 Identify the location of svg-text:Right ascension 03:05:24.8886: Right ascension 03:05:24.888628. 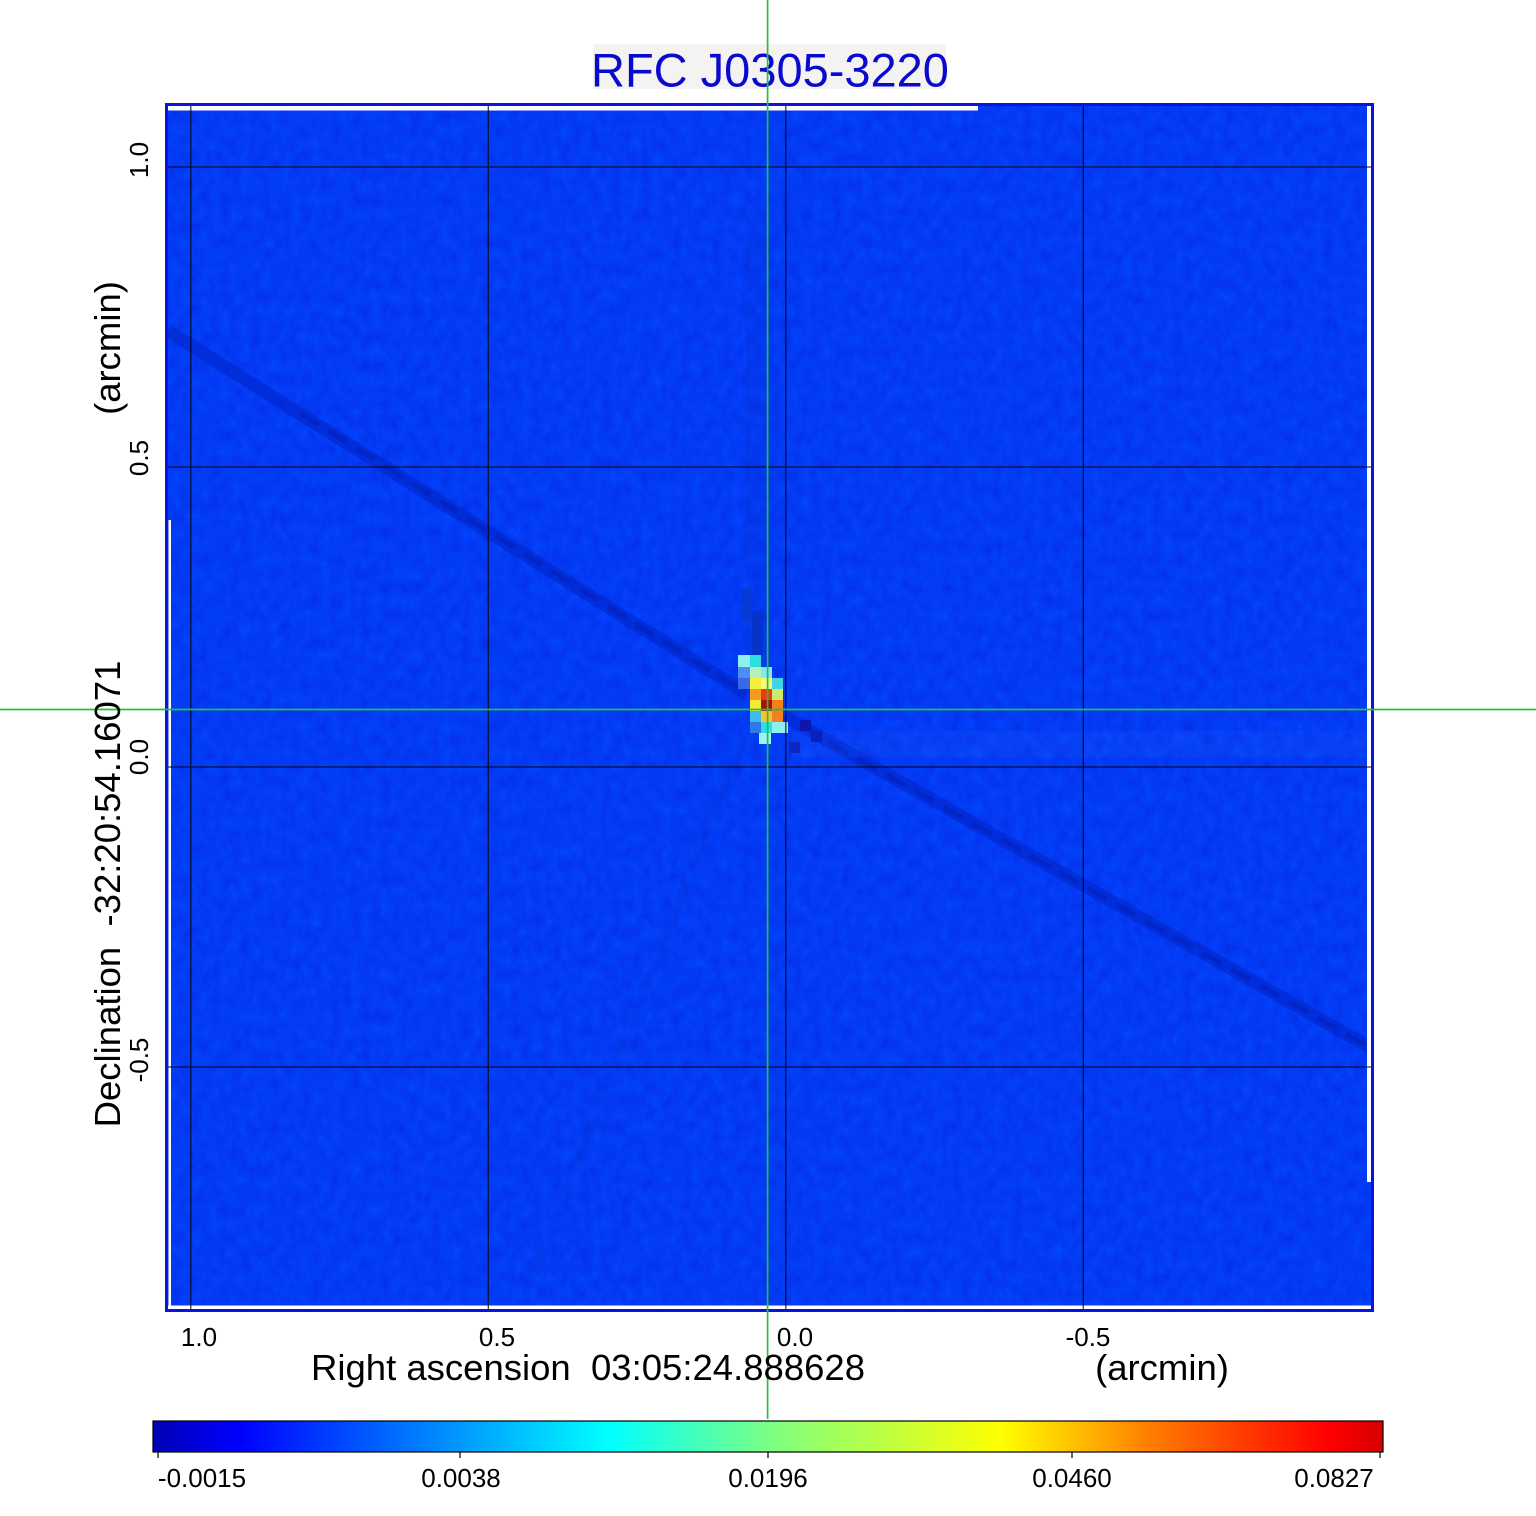
(588, 1367).